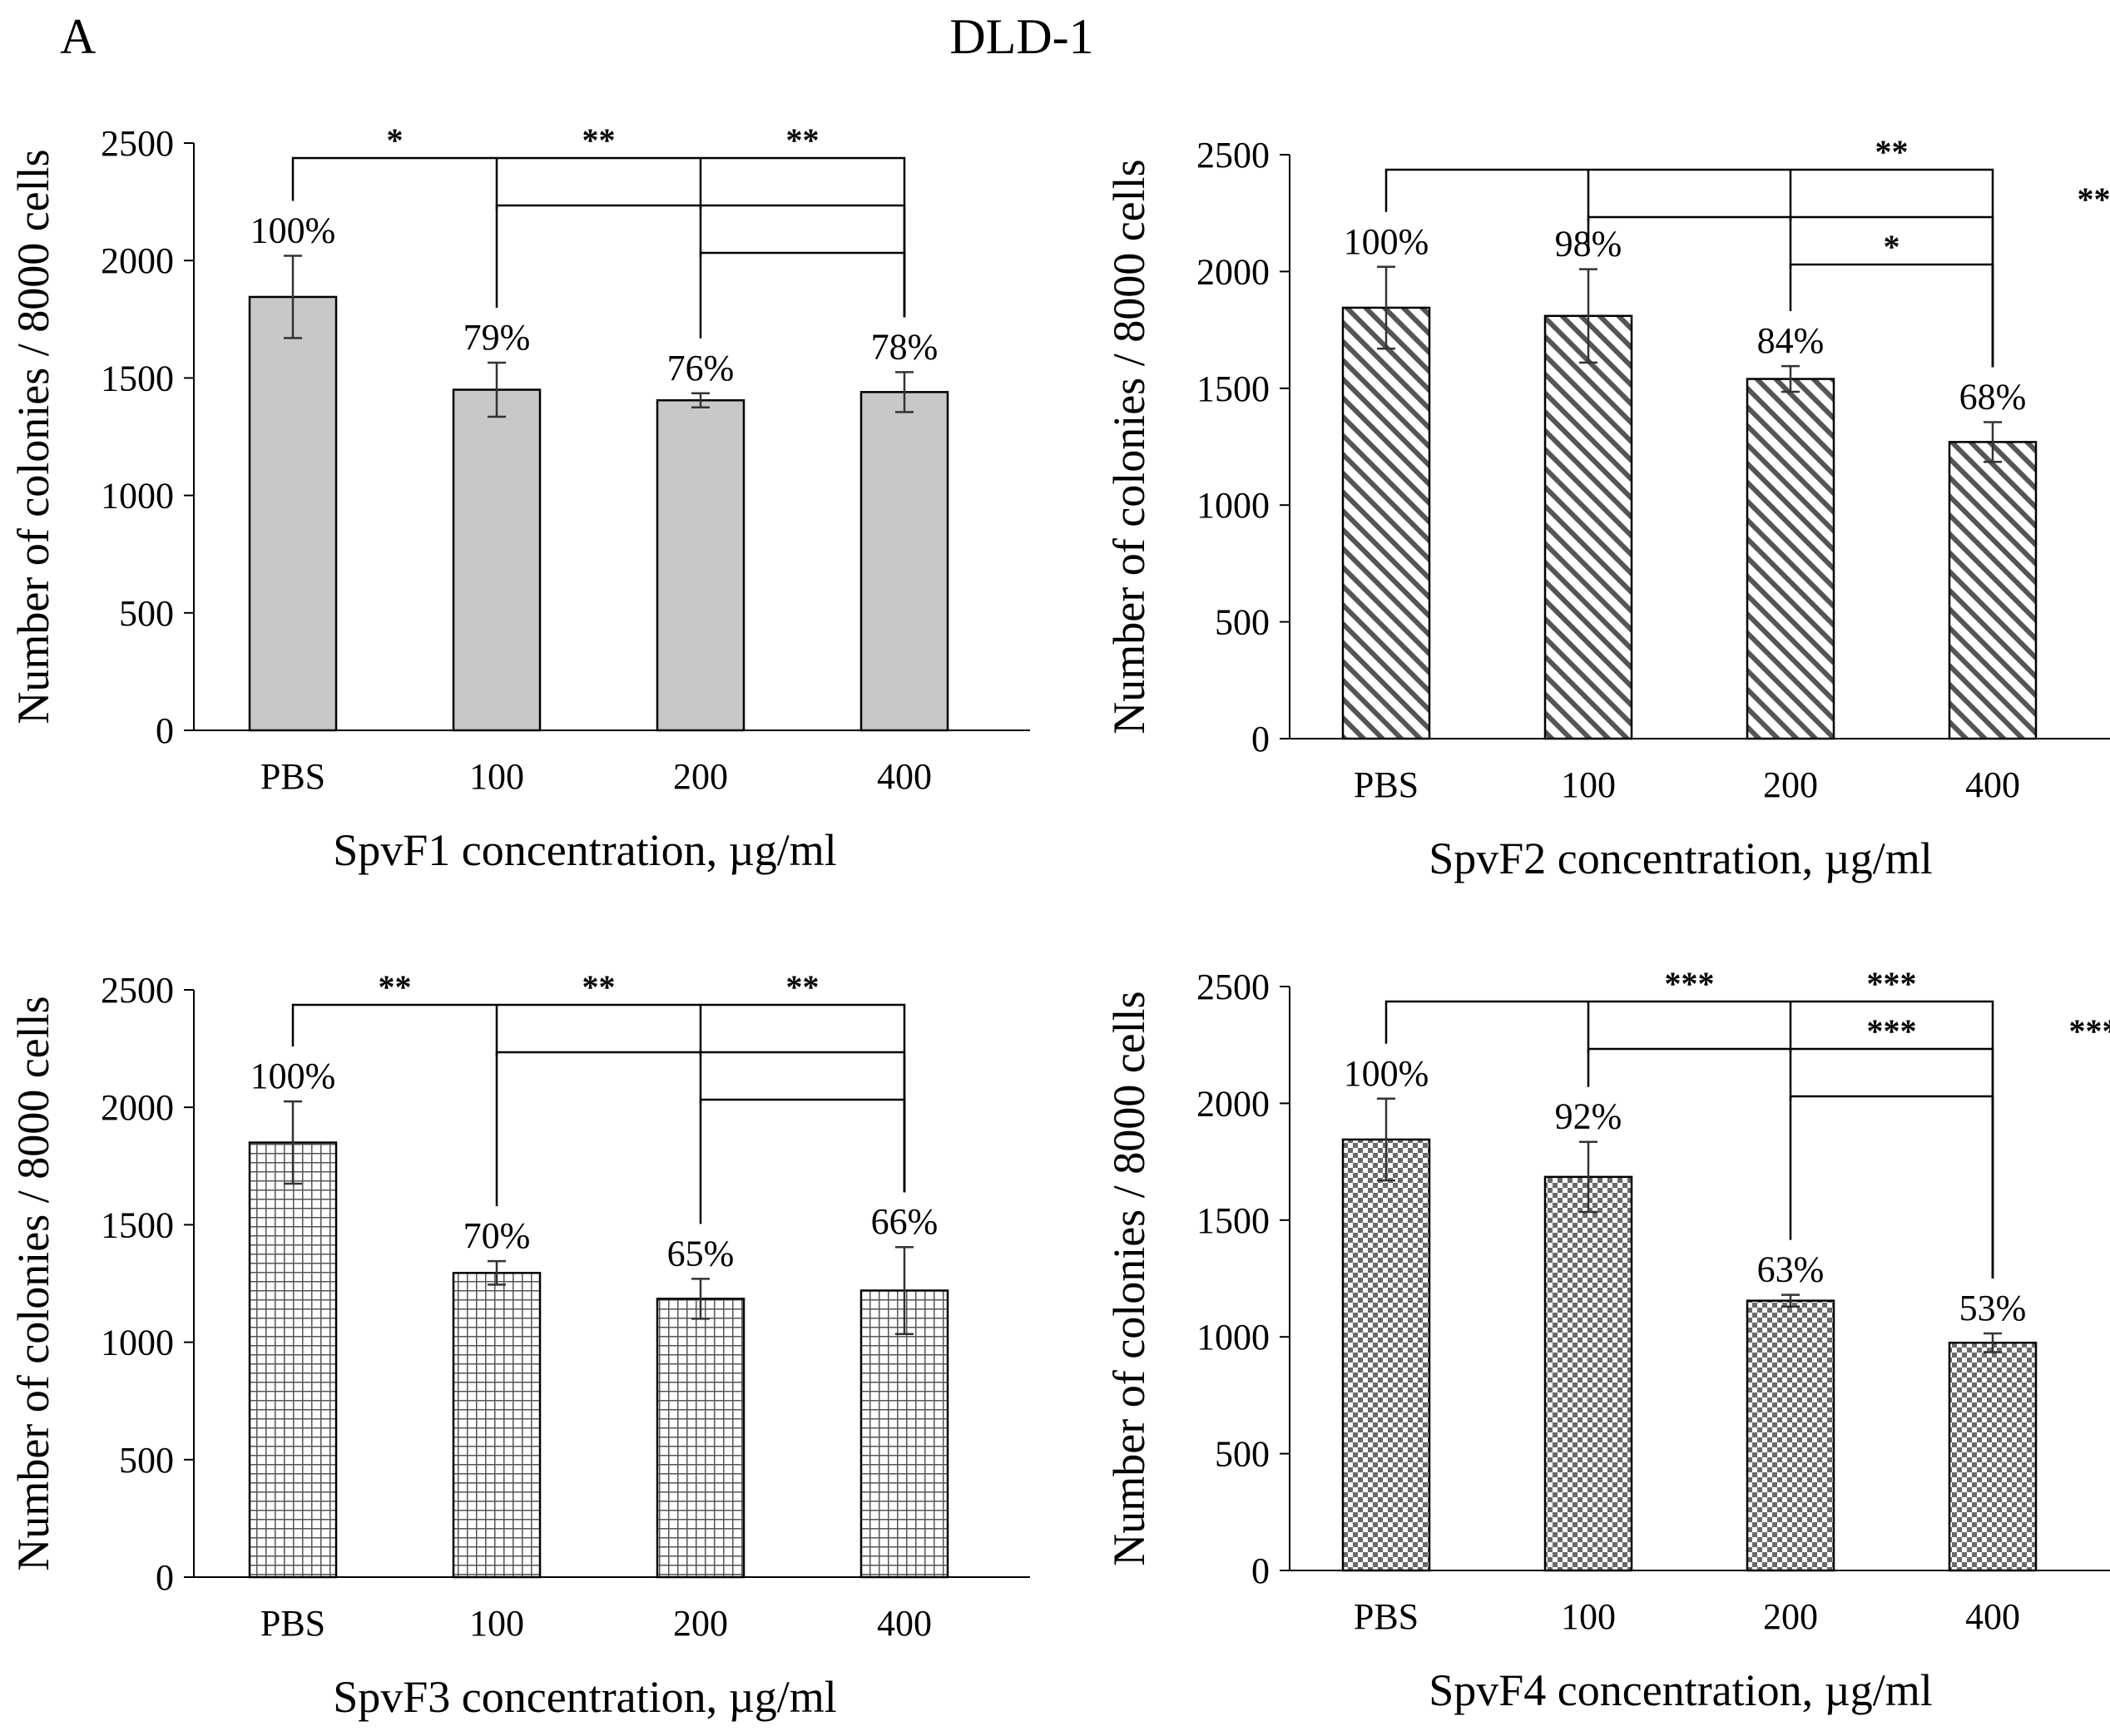 The width and height of the screenshot is (2110, 1736). Describe the element at coordinates (1993, 397) in the screenshot. I see `percent-label: 68%` at that location.